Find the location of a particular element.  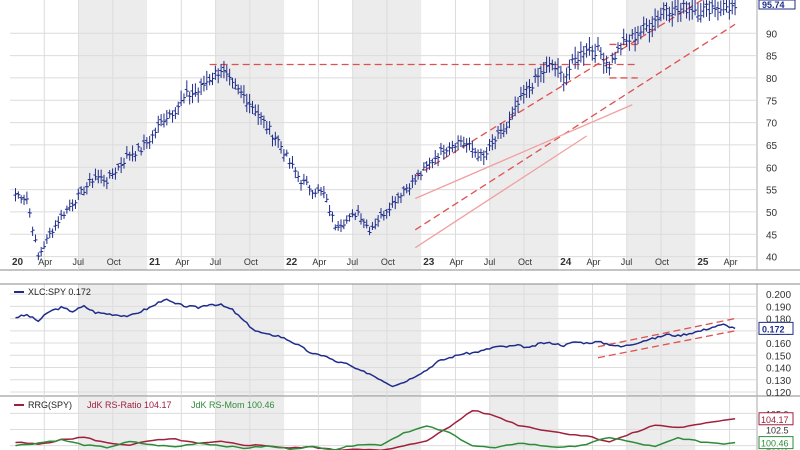

last-rs-box is located at coordinates (776, 328).